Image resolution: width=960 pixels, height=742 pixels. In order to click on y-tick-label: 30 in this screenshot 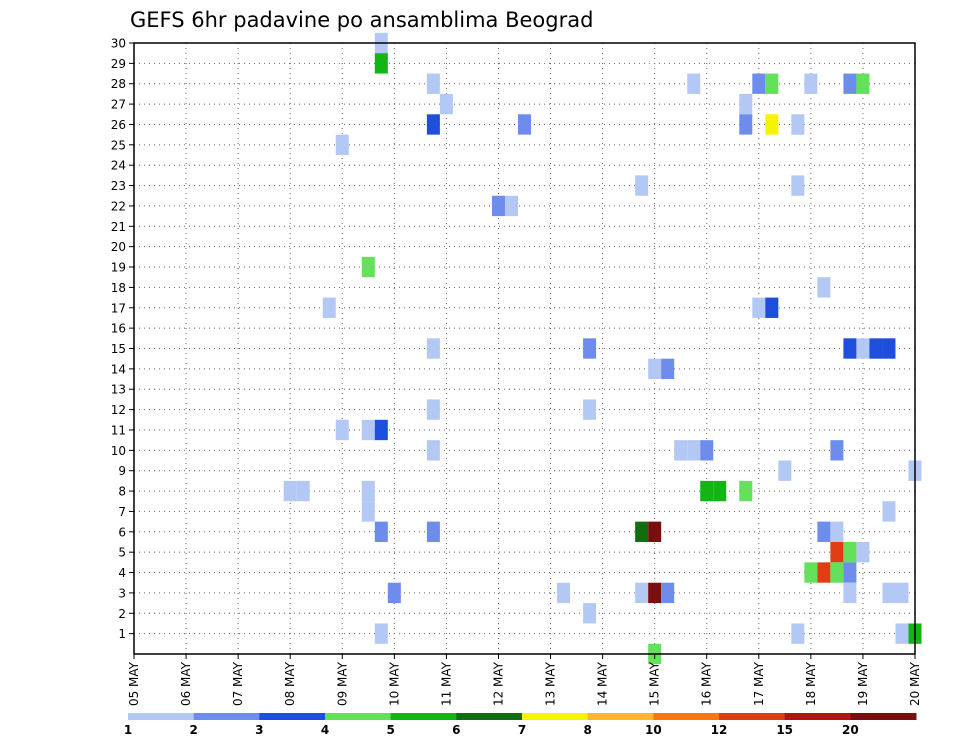, I will do `click(118, 44)`.